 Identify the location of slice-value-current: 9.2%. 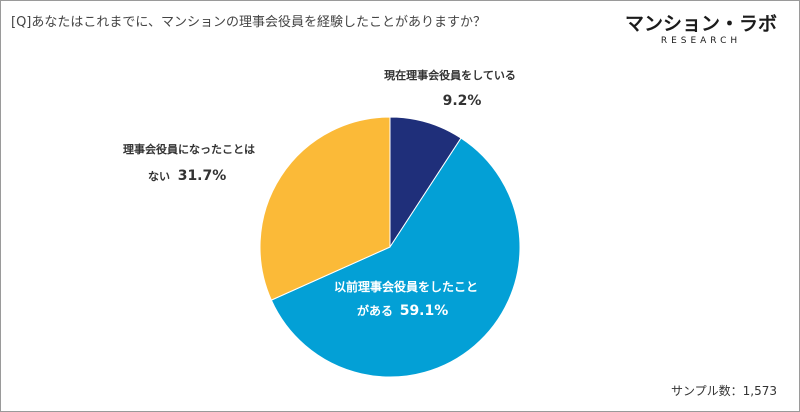
(462, 101).